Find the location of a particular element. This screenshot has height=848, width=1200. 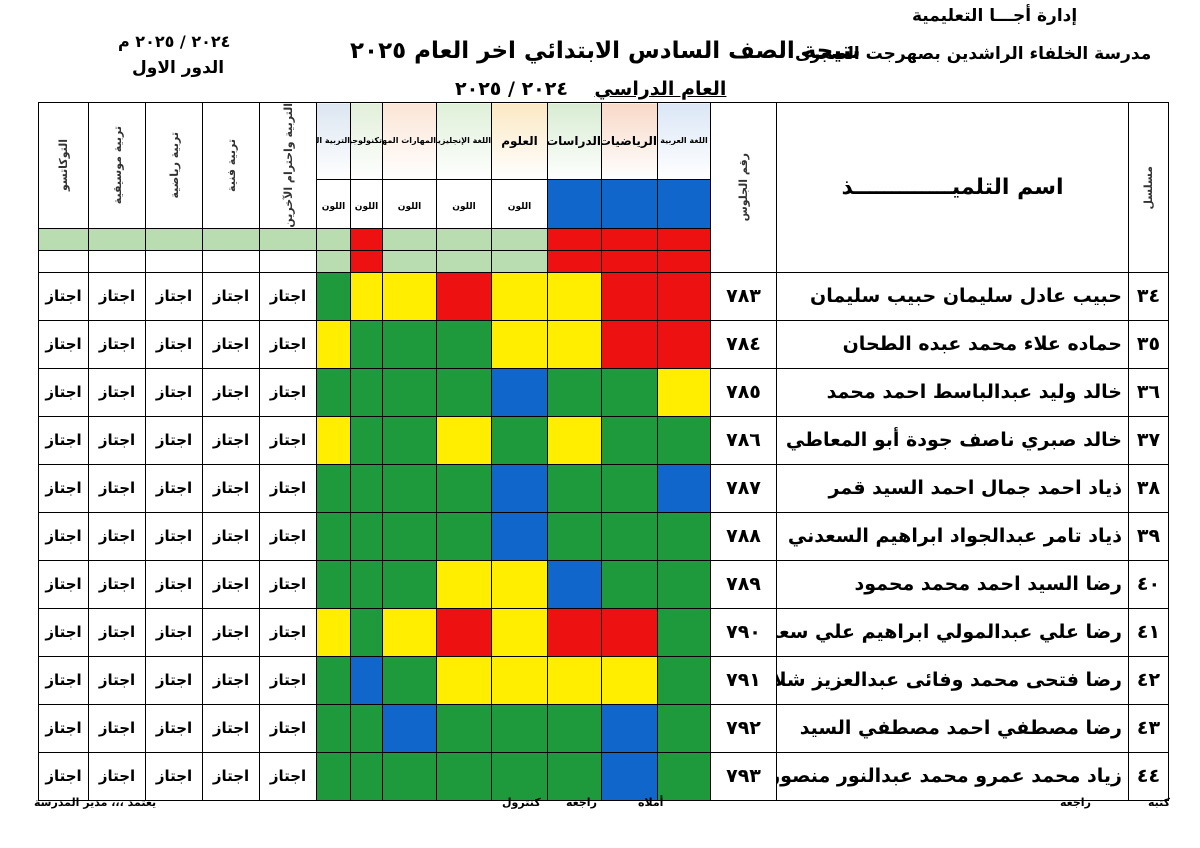

seat-number-cell: ٧٨٥ is located at coordinates (743, 392).